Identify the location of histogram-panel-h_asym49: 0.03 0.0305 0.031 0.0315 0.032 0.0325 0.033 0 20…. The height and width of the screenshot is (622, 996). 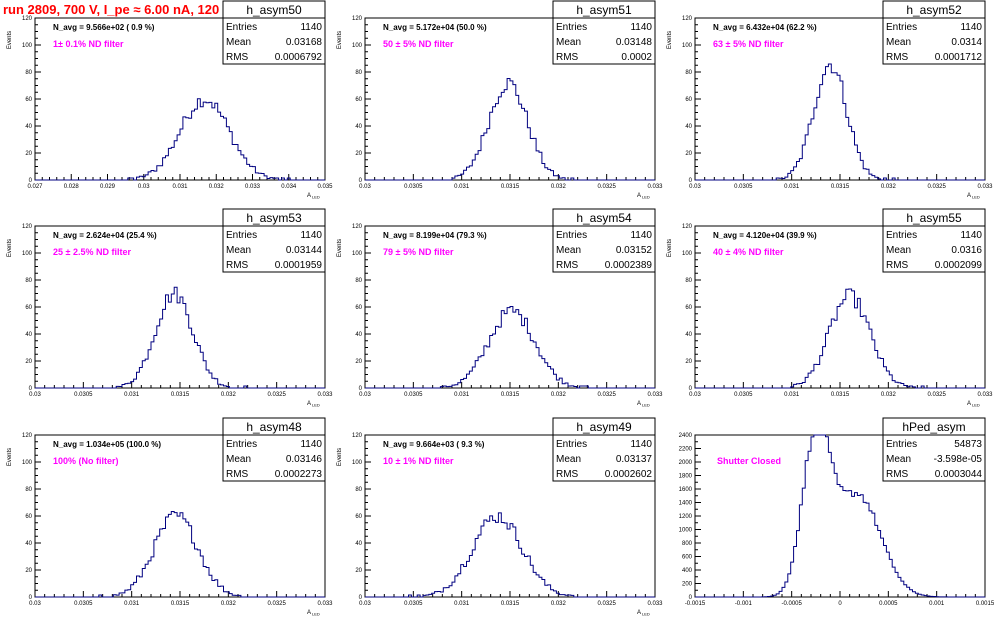
(500, 517).